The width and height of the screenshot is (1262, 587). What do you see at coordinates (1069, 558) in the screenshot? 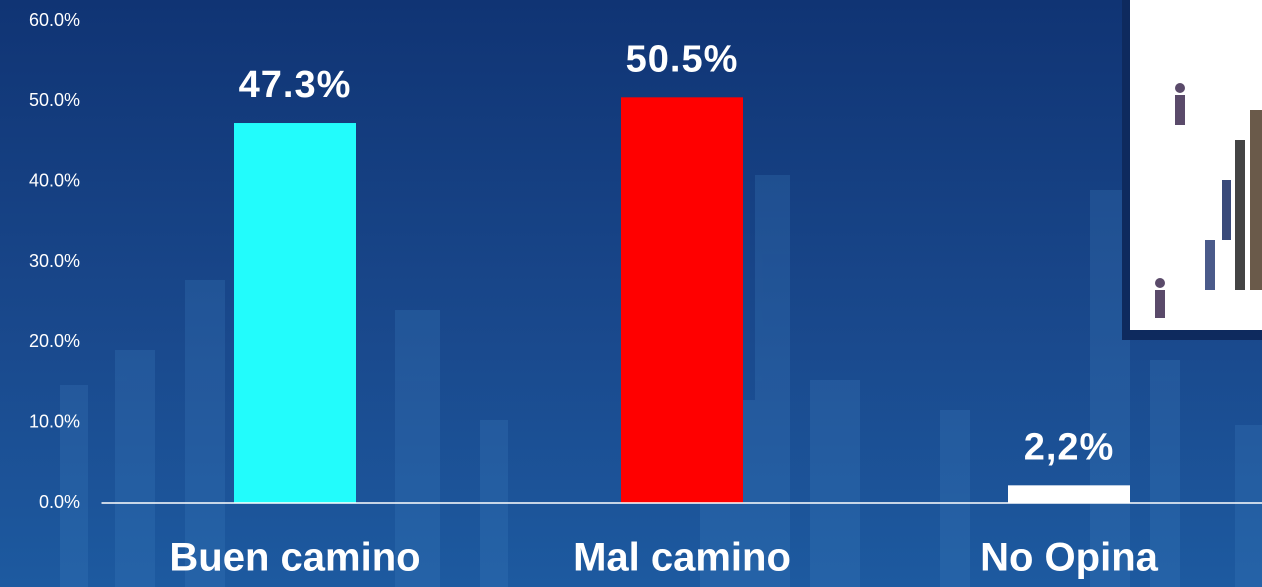
I see `x-tick-label: No Opina` at bounding box center [1069, 558].